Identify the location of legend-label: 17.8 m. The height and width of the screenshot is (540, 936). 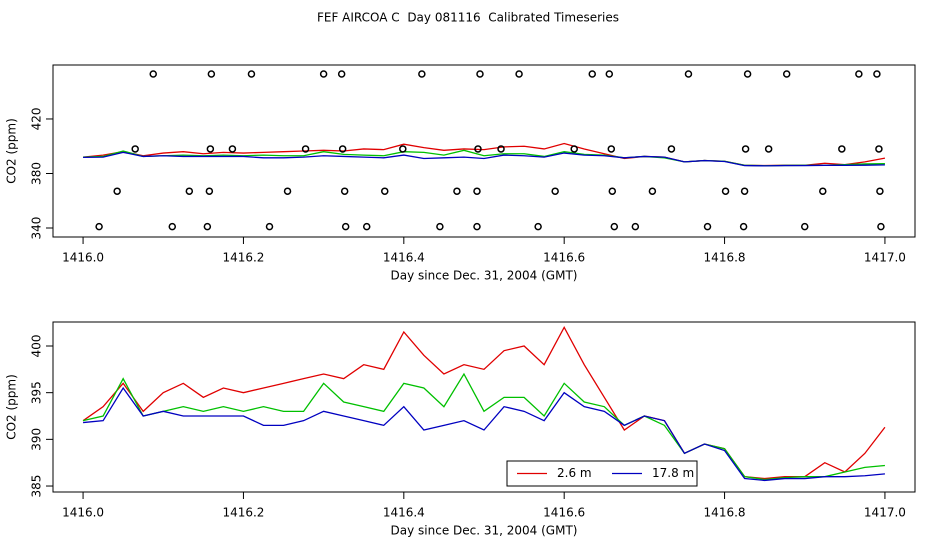
(673, 473).